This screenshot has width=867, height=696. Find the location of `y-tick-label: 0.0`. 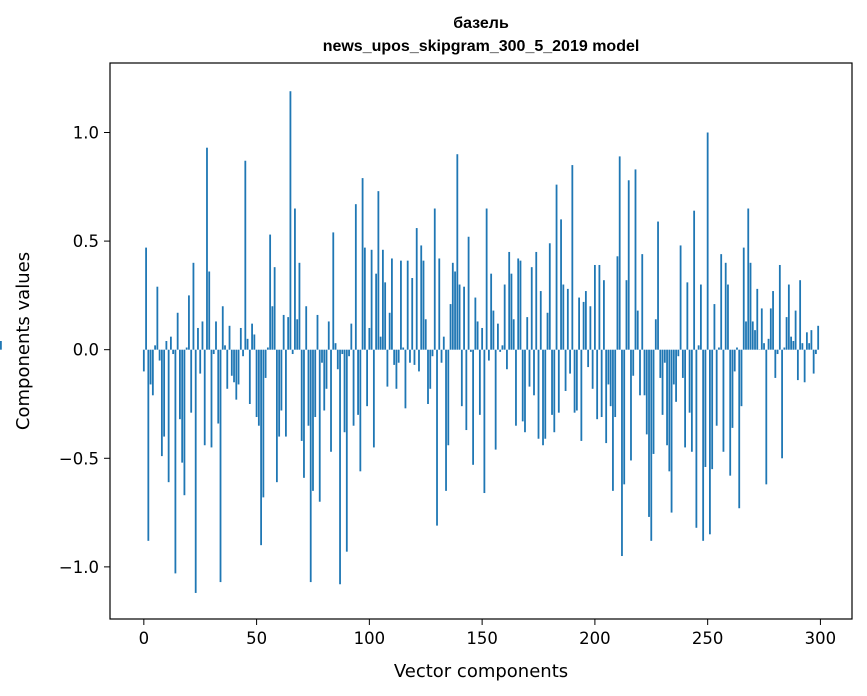

y-tick-label: 0.0 is located at coordinates (86, 350).